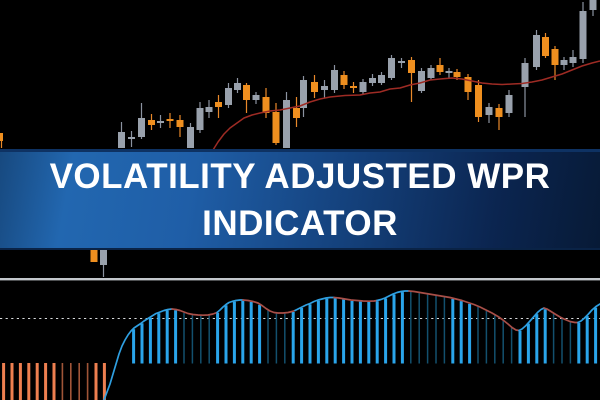  Describe the element at coordinates (300, 176) in the screenshot. I see `banner-title-line1: VOLATILITY ADJUSTED WPR` at that location.